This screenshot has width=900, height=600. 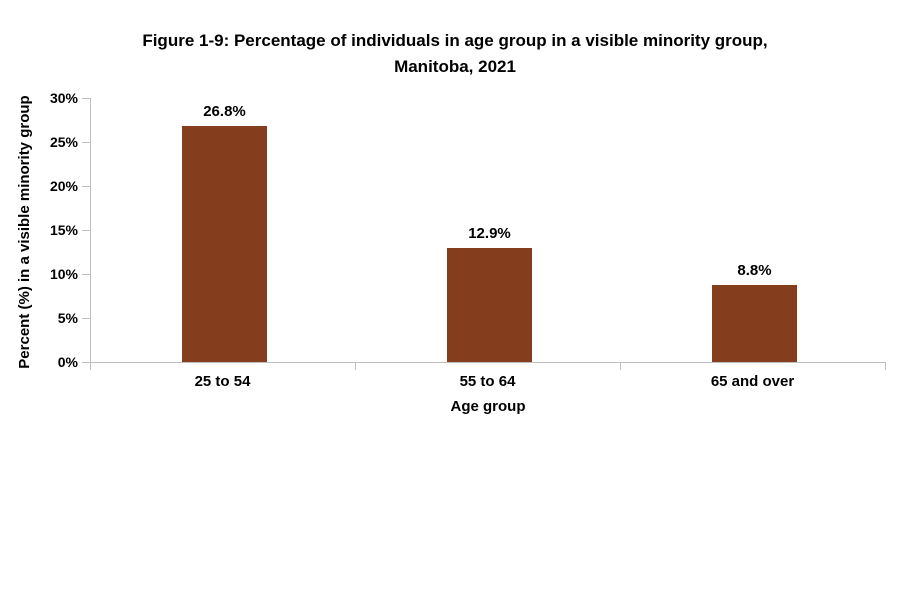 I want to click on y-tick-label-5: 5%, so click(x=67, y=318).